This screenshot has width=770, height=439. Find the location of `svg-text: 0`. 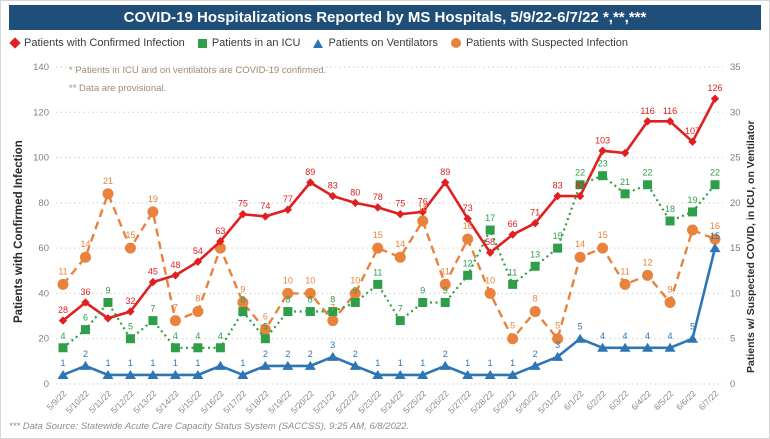

svg-text: 0 is located at coordinates (46, 384).